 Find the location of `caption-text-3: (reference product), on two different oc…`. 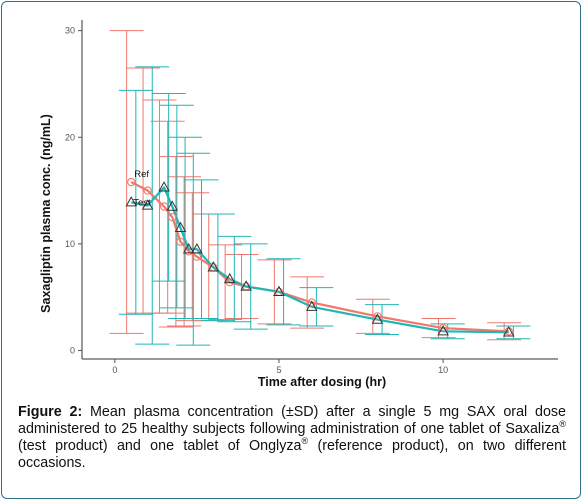

caption-text-3: (reference product), on two different oc… is located at coordinates (292, 454).